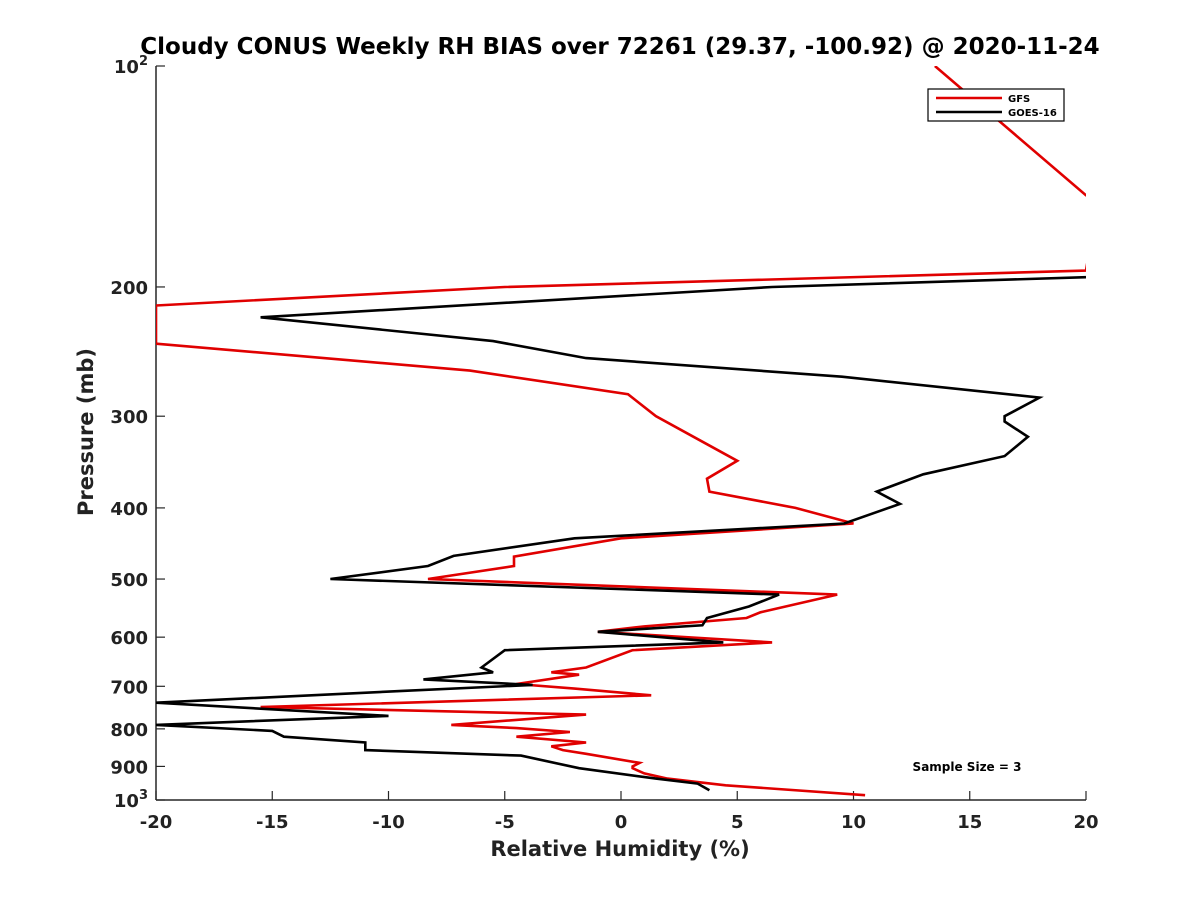 Image resolution: width=1200 pixels, height=900 pixels. Describe the element at coordinates (1032, 113) in the screenshot. I see `legend-label-goes-16: GOES-16` at that location.